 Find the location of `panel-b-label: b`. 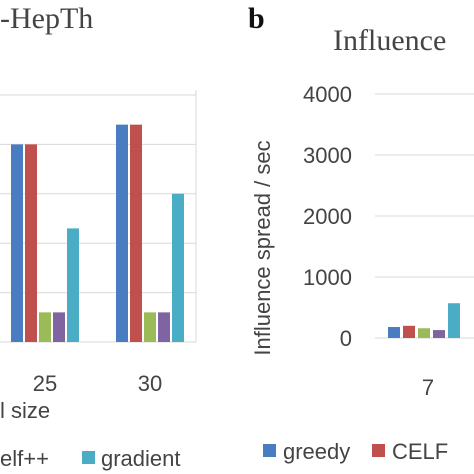

panel-b-label: b is located at coordinates (256, 18).